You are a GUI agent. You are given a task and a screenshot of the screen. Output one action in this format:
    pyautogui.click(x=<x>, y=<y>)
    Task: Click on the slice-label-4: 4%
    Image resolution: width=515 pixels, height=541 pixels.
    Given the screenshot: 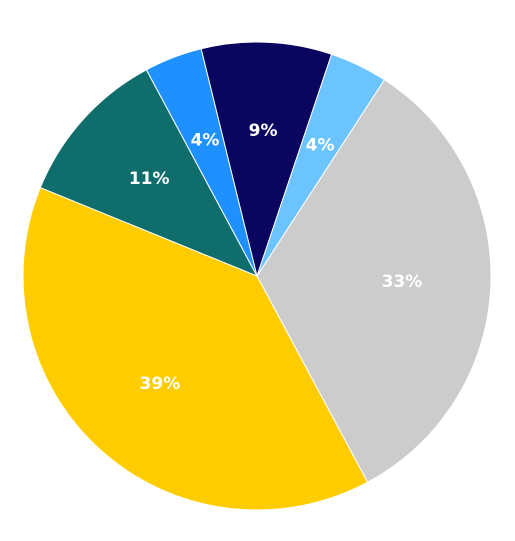 What is the action you would take?
    pyautogui.click(x=205, y=141)
    